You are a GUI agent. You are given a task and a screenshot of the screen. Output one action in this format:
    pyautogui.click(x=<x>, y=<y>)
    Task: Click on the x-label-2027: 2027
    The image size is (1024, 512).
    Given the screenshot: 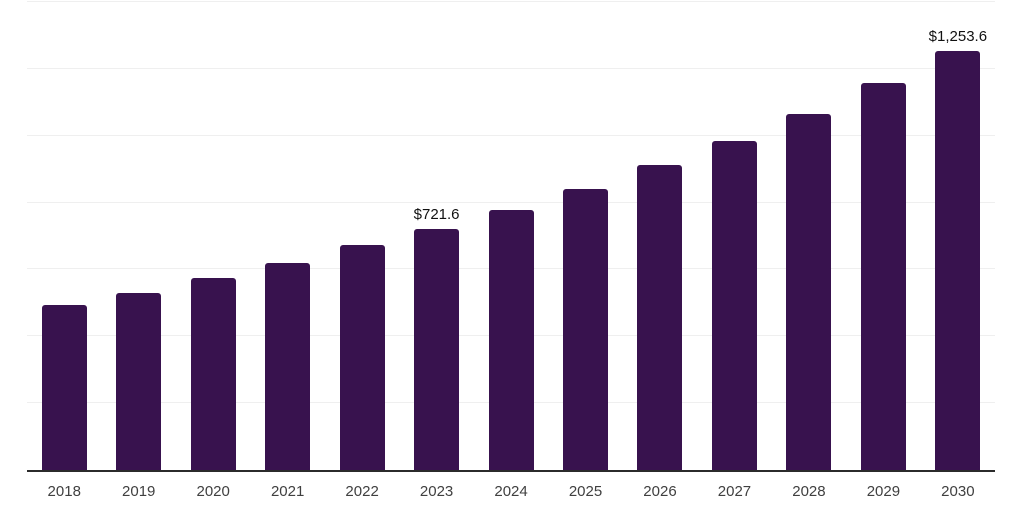 What is the action you would take?
    pyautogui.click(x=734, y=491)
    